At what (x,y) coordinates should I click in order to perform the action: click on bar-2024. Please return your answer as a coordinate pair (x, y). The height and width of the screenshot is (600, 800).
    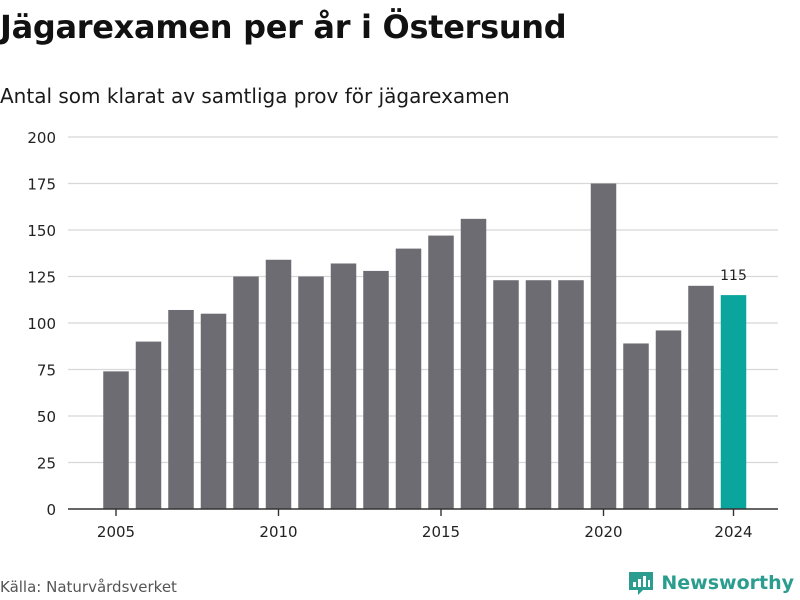
    Looking at the image, I should click on (733, 402).